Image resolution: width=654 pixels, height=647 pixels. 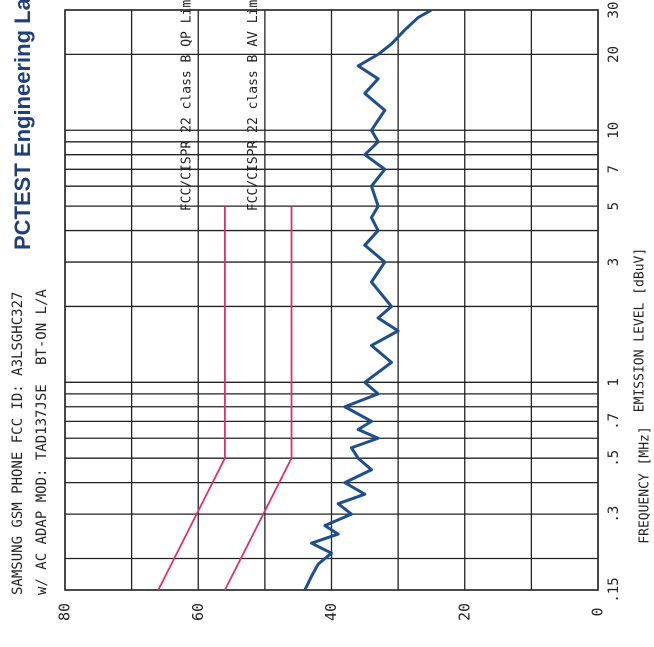 I want to click on chart-title: SAMSUNG GSM PHONE FCC ID: A3LSGHC327, so click(x=18, y=443).